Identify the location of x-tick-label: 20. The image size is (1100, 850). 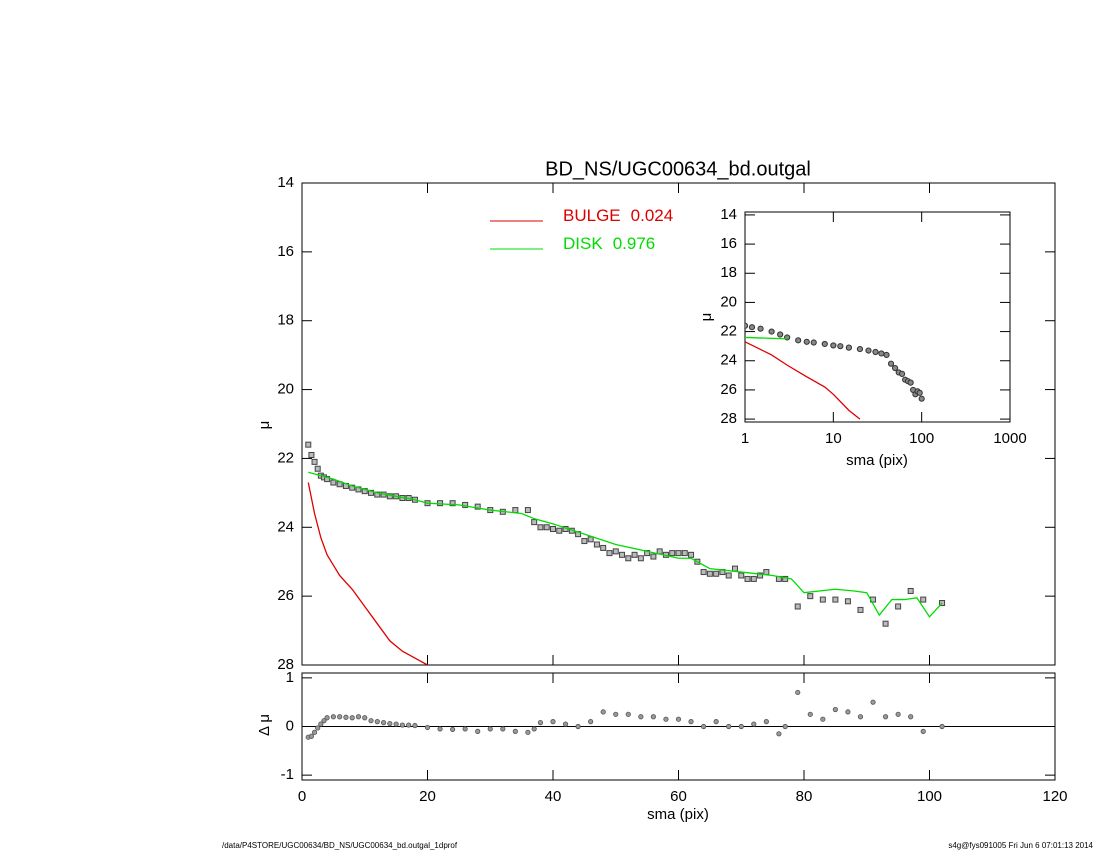
(427, 796).